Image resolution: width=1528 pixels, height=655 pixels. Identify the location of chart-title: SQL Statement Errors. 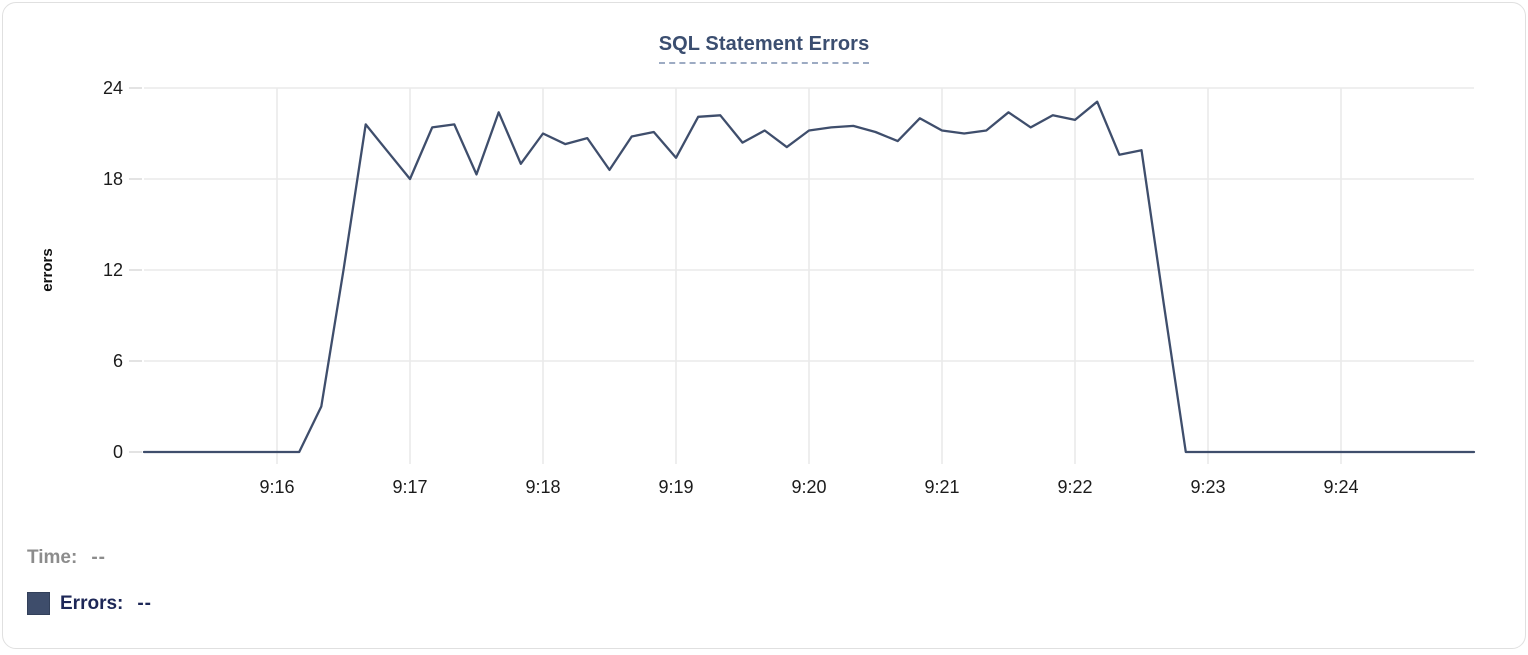
(764, 48).